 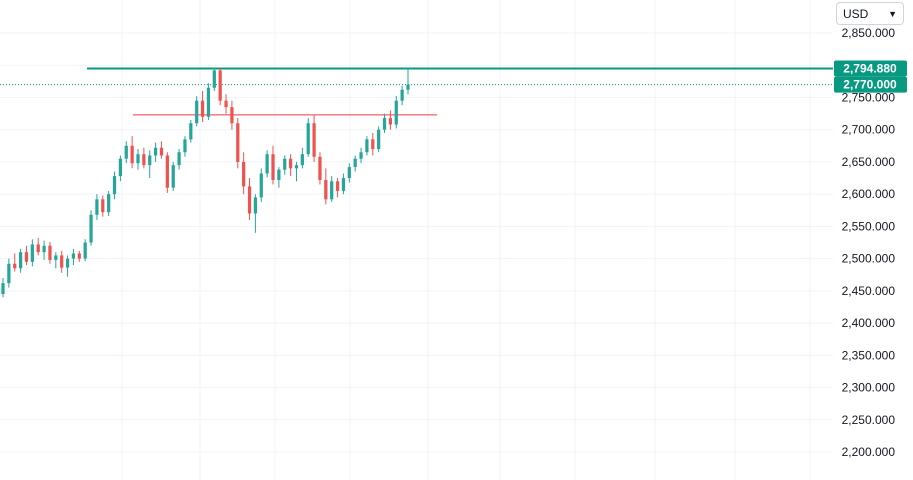 I want to click on price-tick-label: 2,400.000, so click(x=869, y=323).